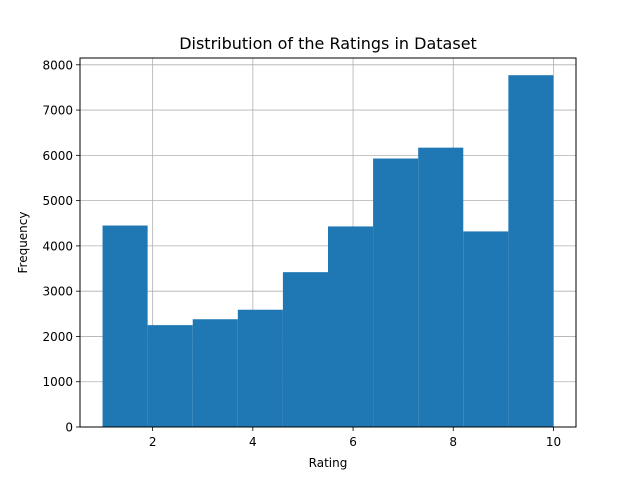 The width and height of the screenshot is (640, 480). Describe the element at coordinates (57, 65) in the screenshot. I see `y-tick-label: 8000` at that location.